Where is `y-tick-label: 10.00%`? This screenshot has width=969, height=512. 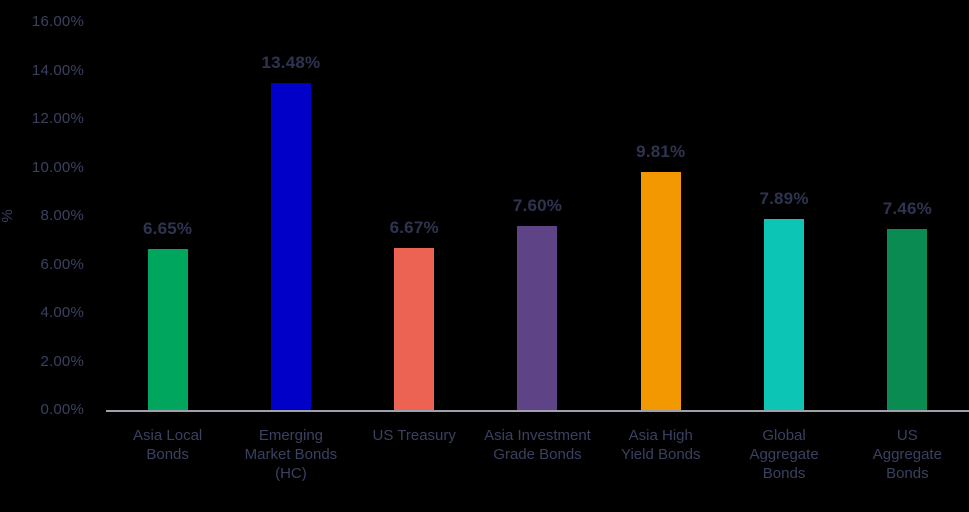 y-tick-label: 10.00% is located at coordinates (57, 167).